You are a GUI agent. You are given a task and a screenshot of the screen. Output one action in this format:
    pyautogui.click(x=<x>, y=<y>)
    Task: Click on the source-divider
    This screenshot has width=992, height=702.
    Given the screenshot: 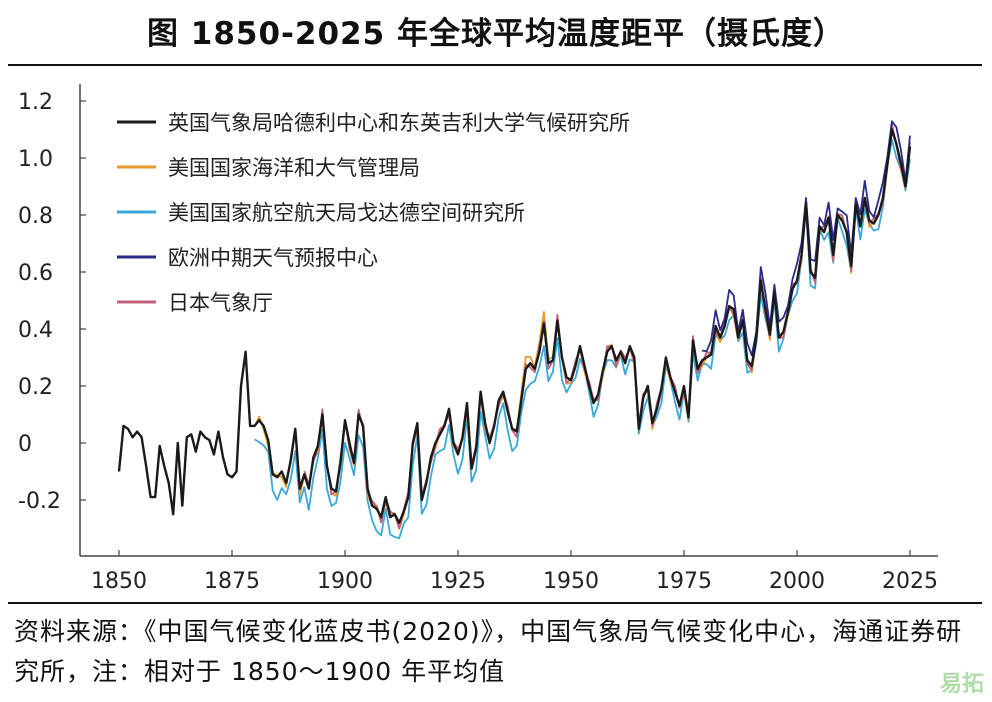 What is the action you would take?
    pyautogui.click(x=495, y=603)
    